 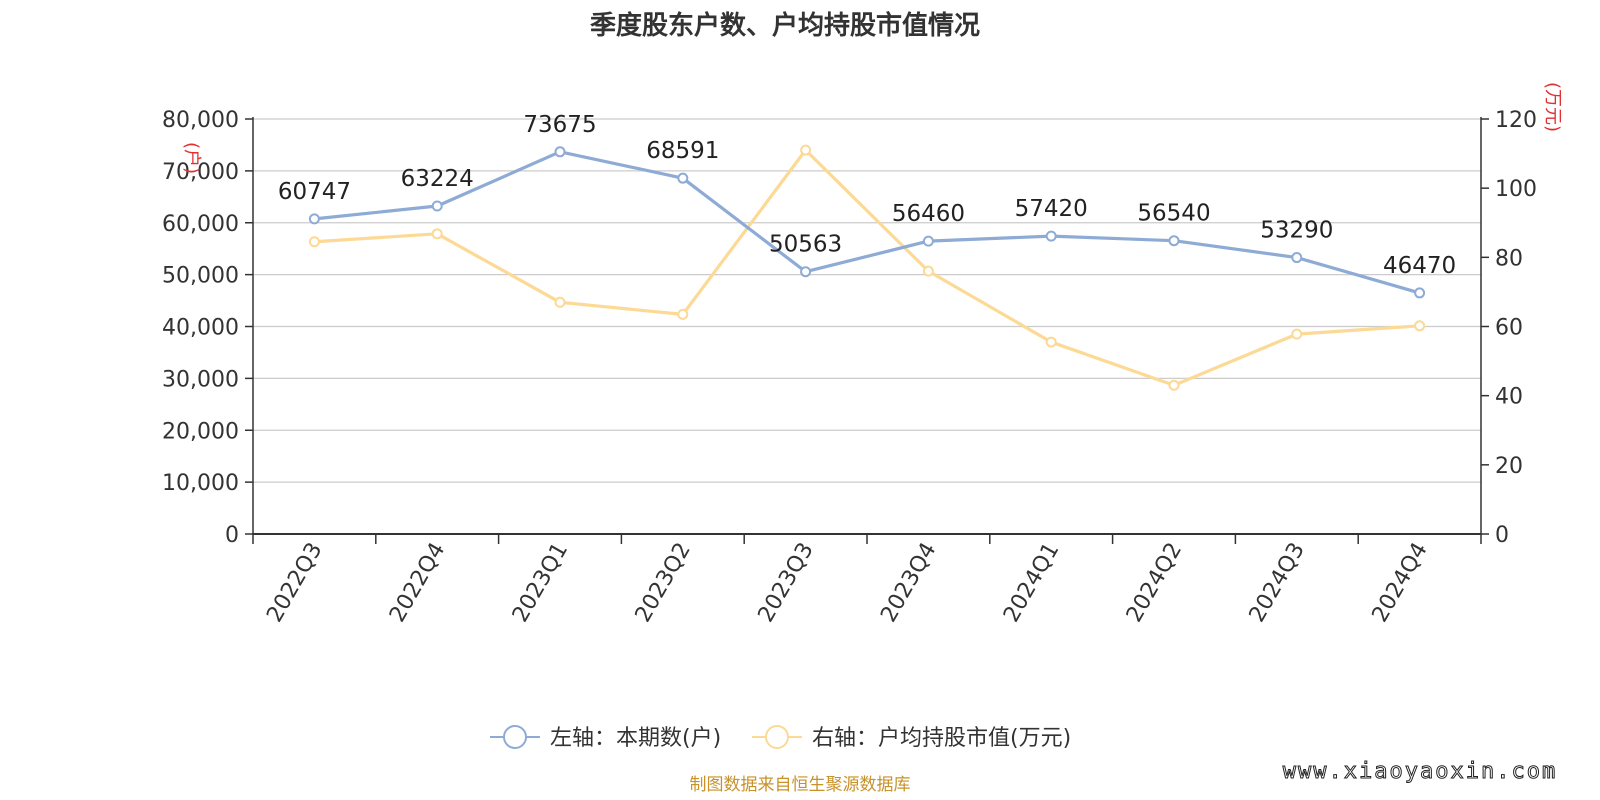 I want to click on chart-title: 季度股东户数、户均持股市值情况, so click(x=785, y=25).